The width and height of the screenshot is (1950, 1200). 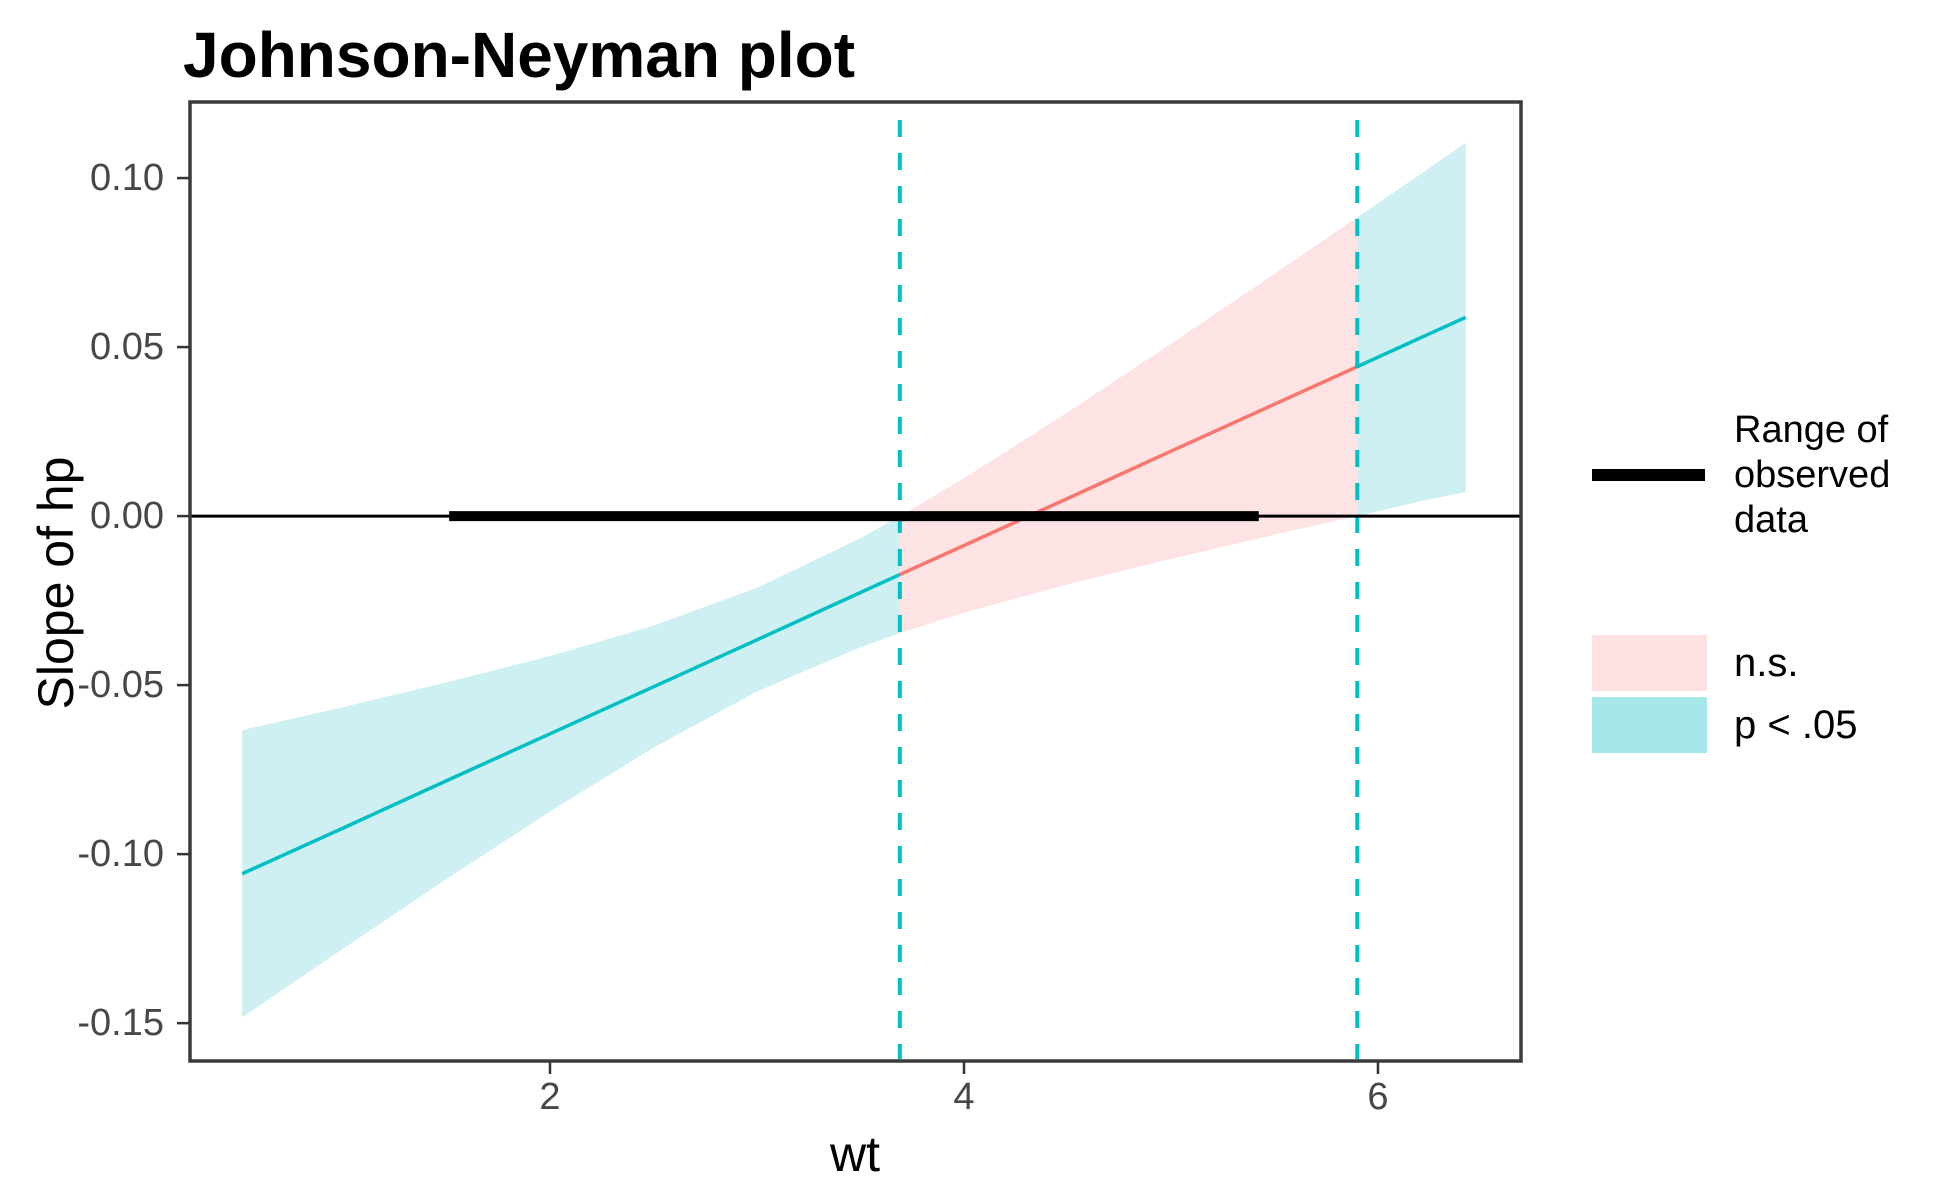 What do you see at coordinates (855, 1154) in the screenshot?
I see `x-axis-title: wt` at bounding box center [855, 1154].